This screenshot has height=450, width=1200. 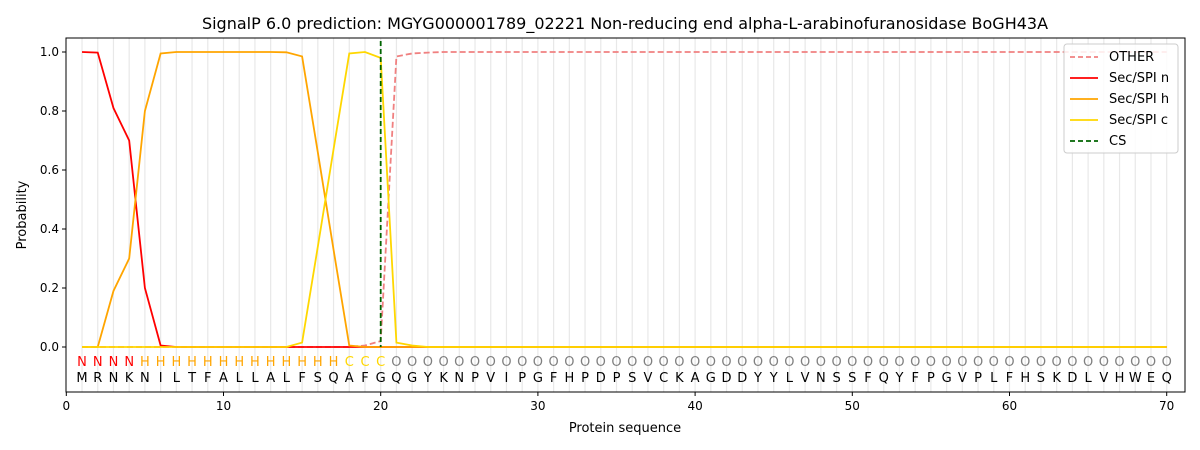 What do you see at coordinates (1138, 120) in the screenshot?
I see `legend-entry: Sec/SPI c` at bounding box center [1138, 120].